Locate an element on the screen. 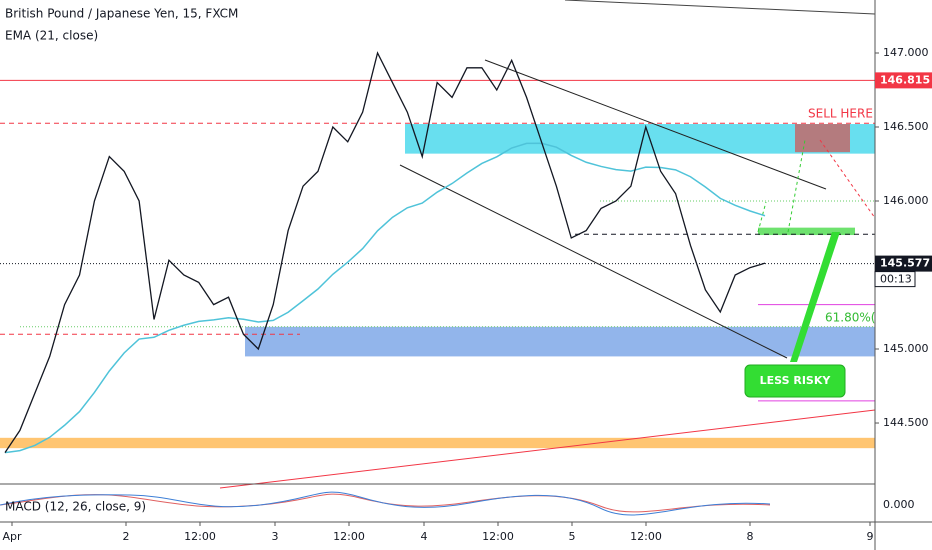 The image size is (932, 550). y-tick-label: 144.500 is located at coordinates (906, 422).